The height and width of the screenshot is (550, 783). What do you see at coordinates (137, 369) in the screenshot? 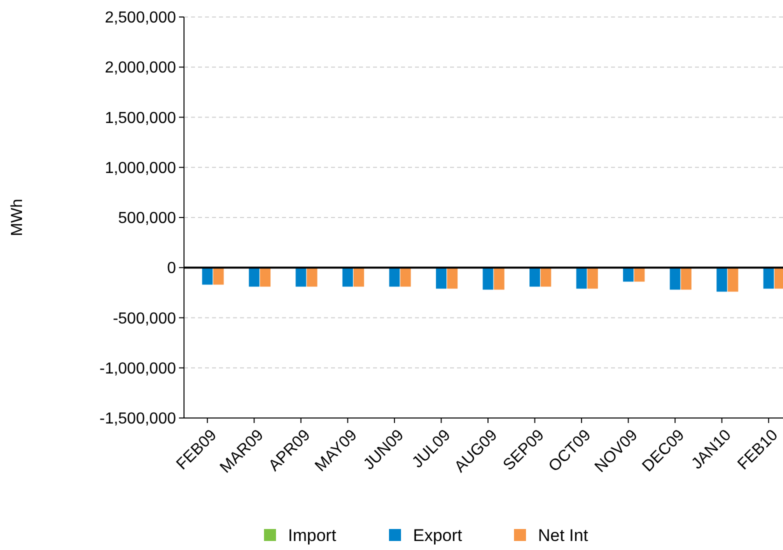
I see `y-tick-label: -1,000,000` at bounding box center [137, 369].